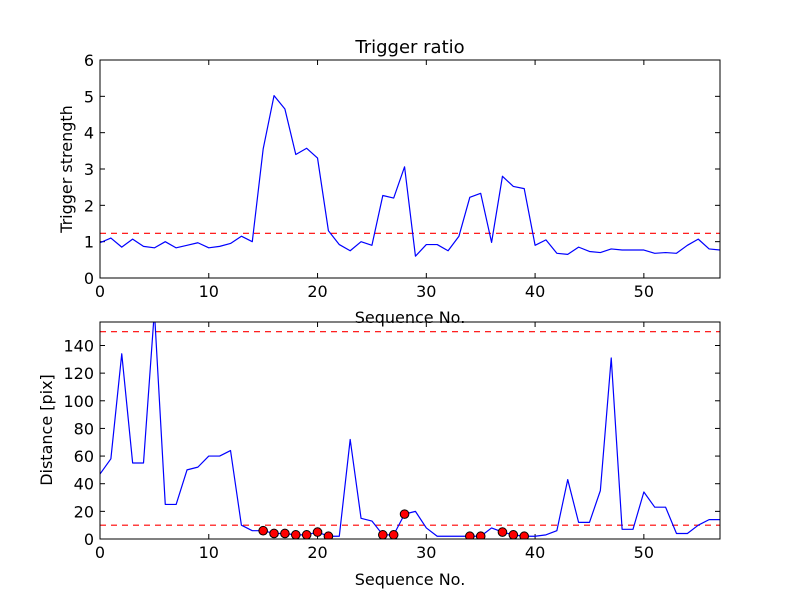  I want to click on y-axis-label: Trigger strength, so click(66, 169).